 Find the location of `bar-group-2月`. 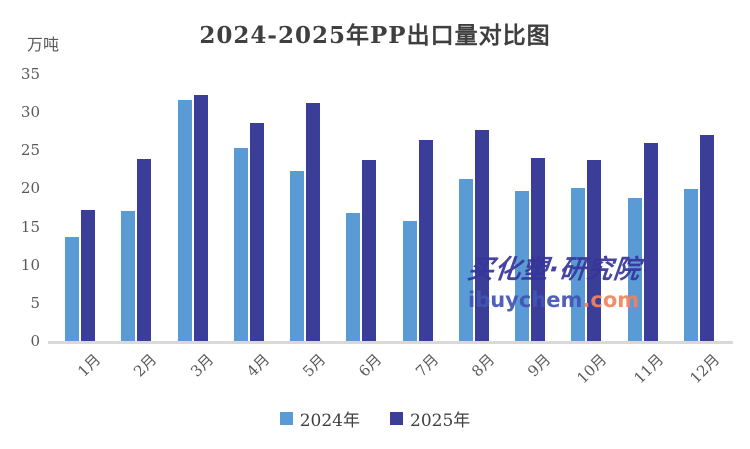

bar-group-2月 is located at coordinates (136, 207).